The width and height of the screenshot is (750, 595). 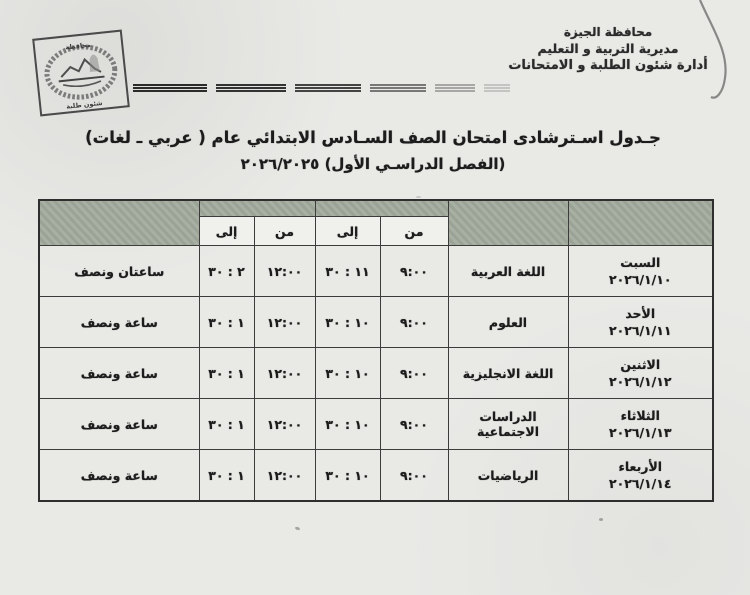 I want to click on day-date: ٢٠٢٦/١/١٠, so click(x=640, y=279).